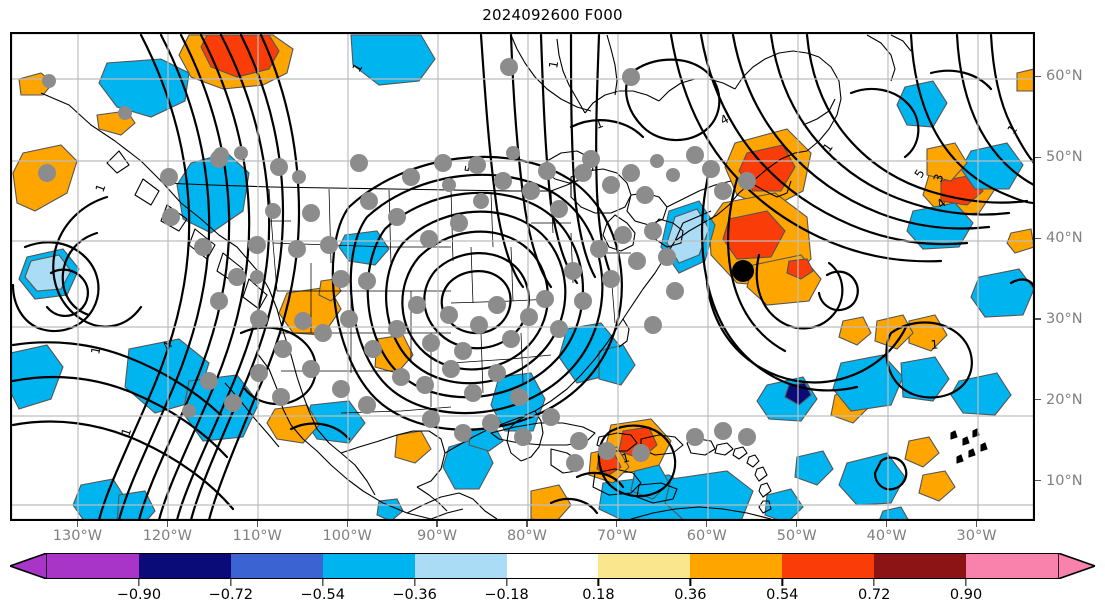 The width and height of the screenshot is (1105, 615). What do you see at coordinates (347, 536) in the screenshot?
I see `lon-tick-label: 100°W` at bounding box center [347, 536].